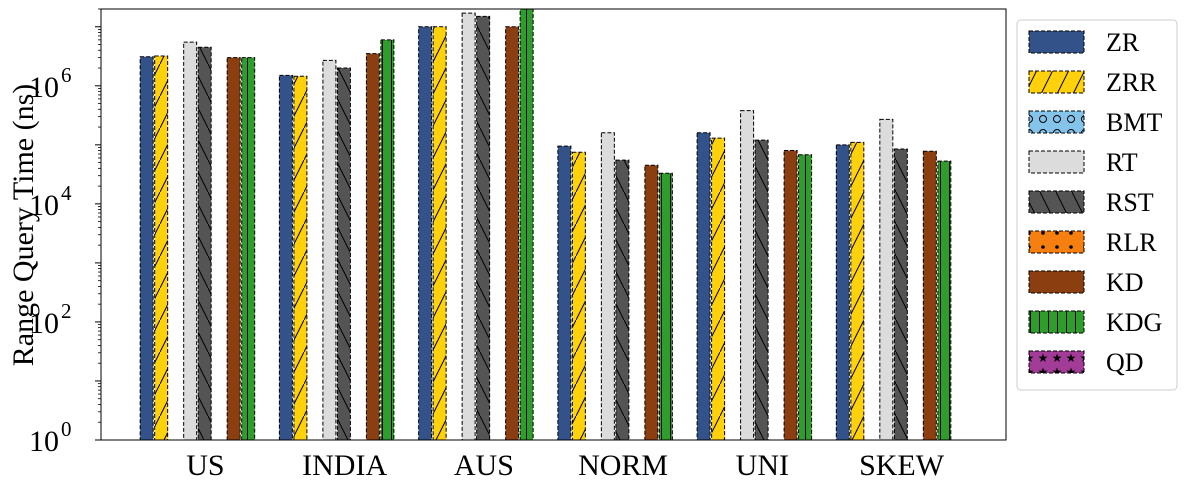 This screenshot has height=495, width=1187. Describe the element at coordinates (747, 275) in the screenshot. I see `bar-rt-uni` at that location.